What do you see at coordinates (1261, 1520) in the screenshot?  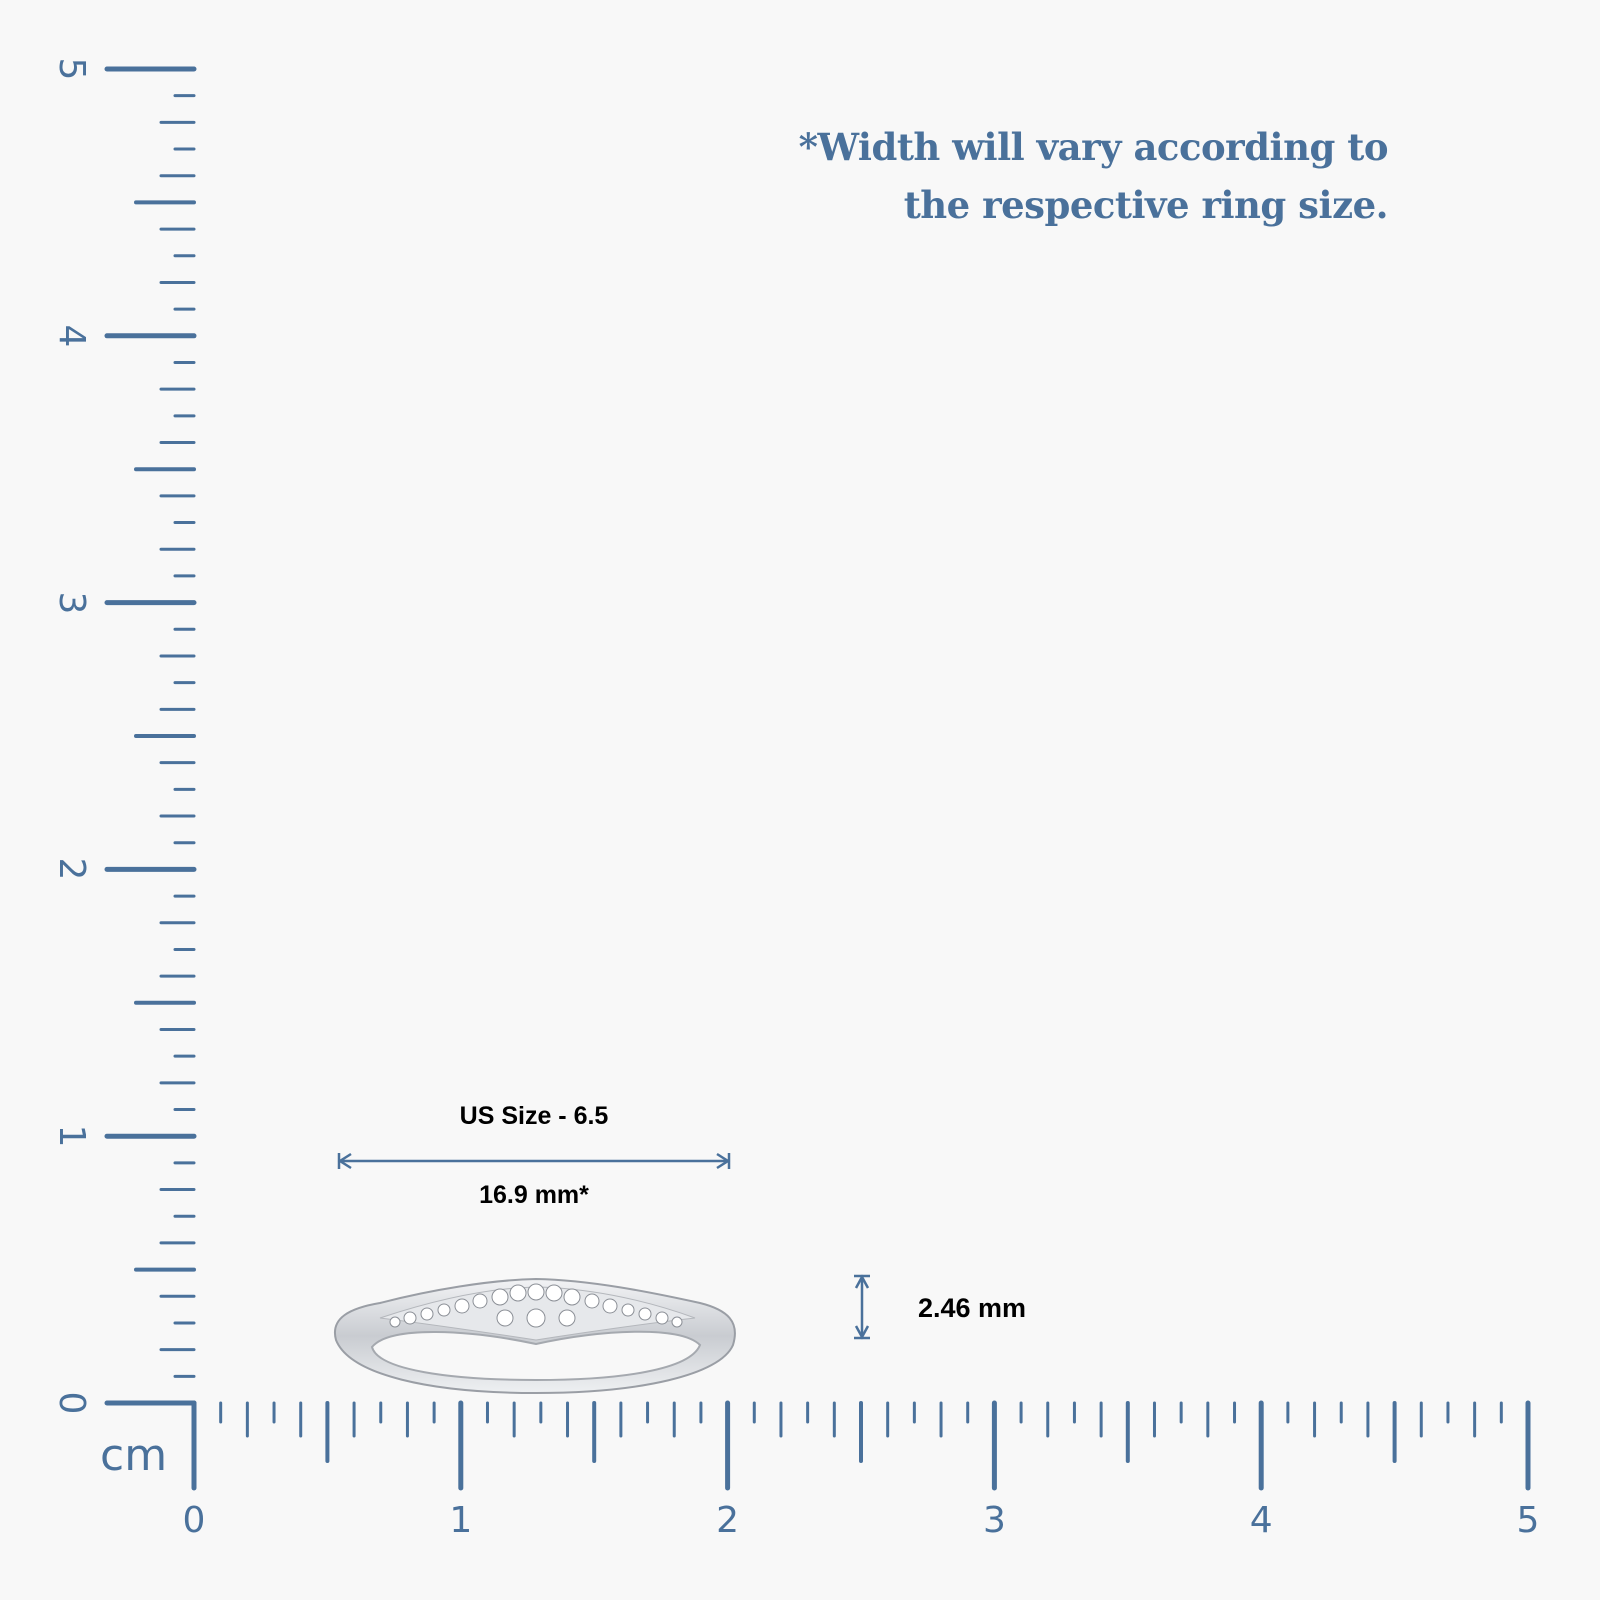 I see `horizontal-tick-label: 4` at bounding box center [1261, 1520].